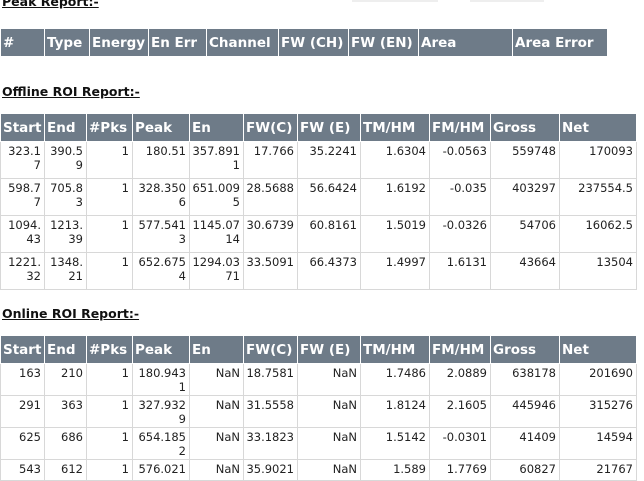 This screenshot has height=481, width=644. Describe the element at coordinates (598, 271) in the screenshot. I see `table-cell: 13504` at that location.